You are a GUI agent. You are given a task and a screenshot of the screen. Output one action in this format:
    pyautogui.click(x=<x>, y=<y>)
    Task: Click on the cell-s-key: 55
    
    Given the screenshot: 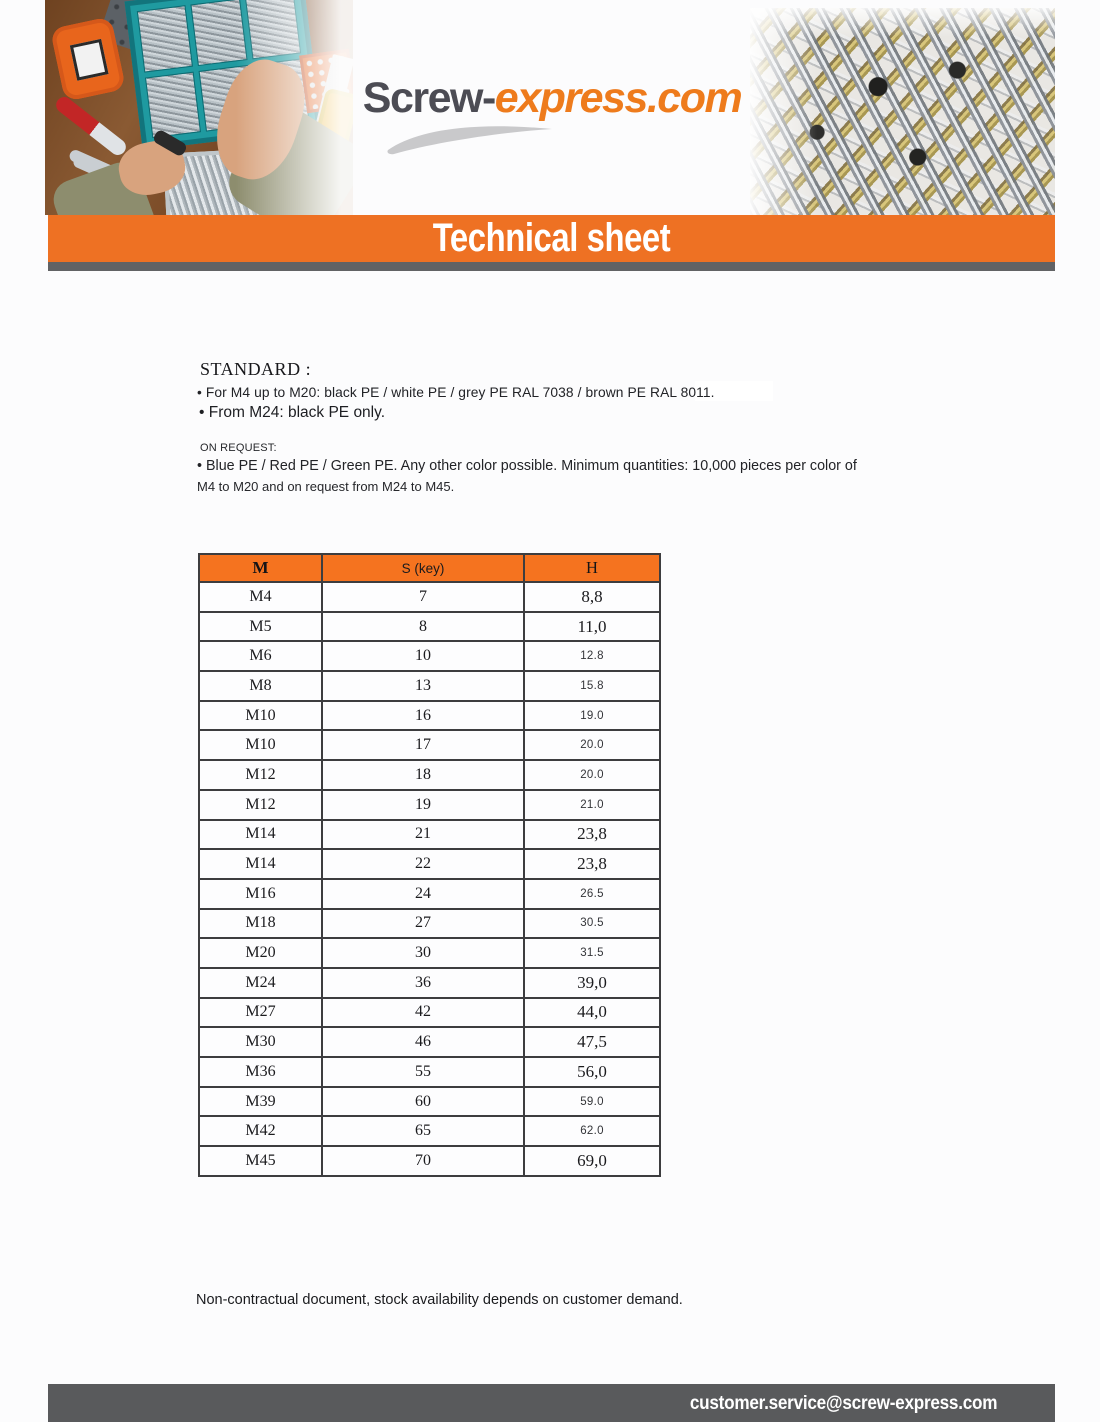 What is the action you would take?
    pyautogui.click(x=423, y=1072)
    